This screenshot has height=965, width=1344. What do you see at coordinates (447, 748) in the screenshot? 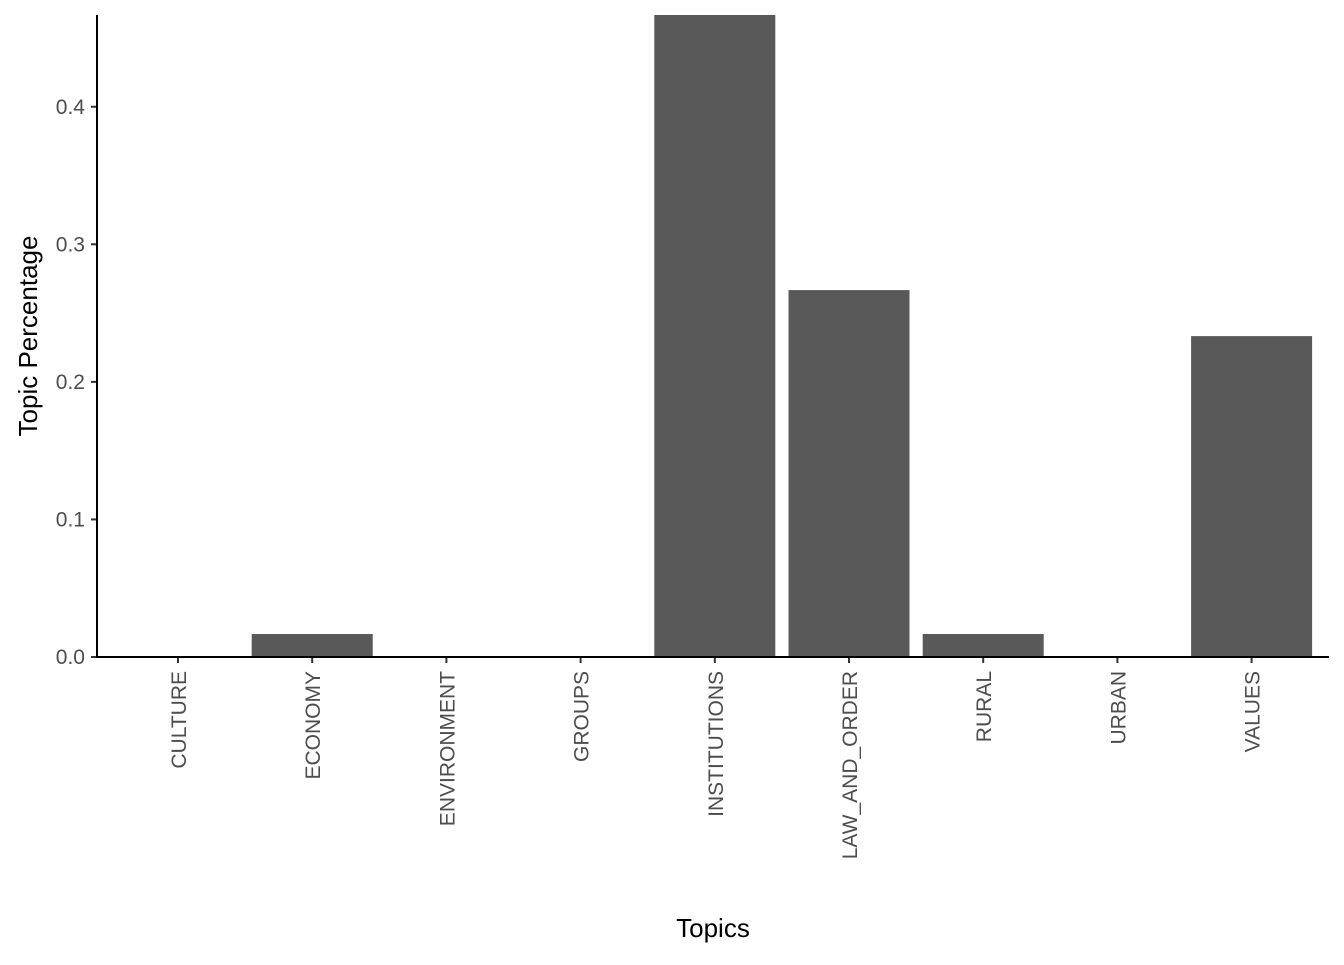
I see `x-tick-label: ENVIRONMENT` at bounding box center [447, 748].